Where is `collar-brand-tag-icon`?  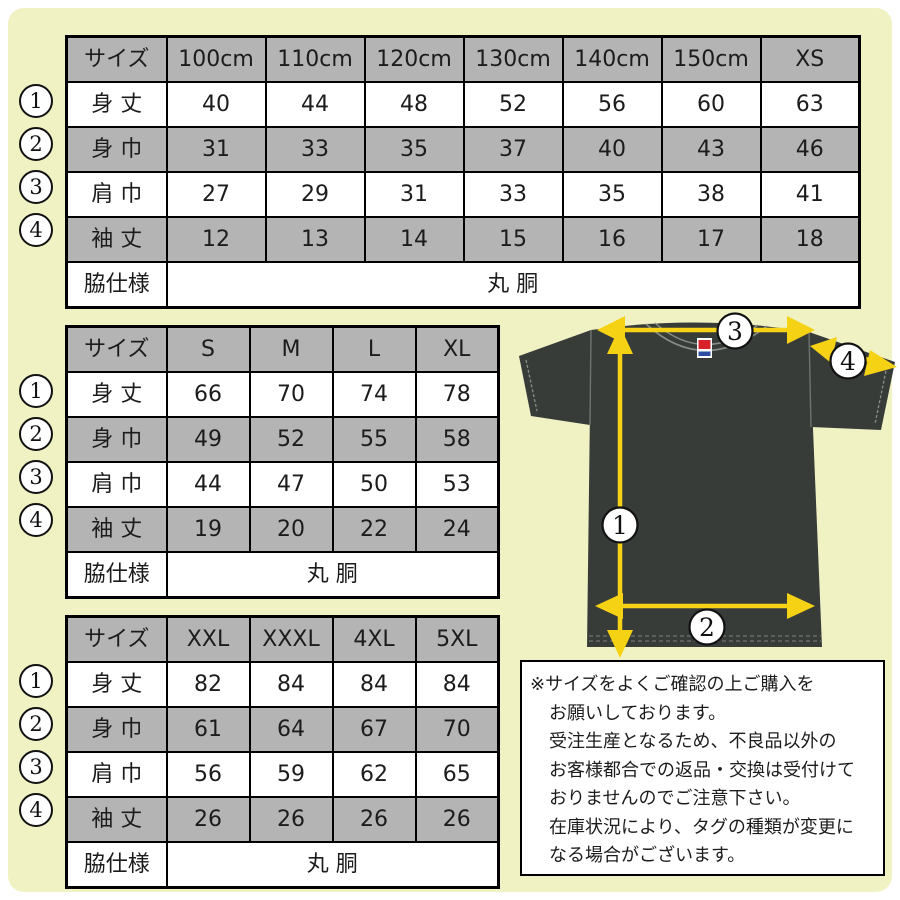
collar-brand-tag-icon is located at coordinates (704, 348).